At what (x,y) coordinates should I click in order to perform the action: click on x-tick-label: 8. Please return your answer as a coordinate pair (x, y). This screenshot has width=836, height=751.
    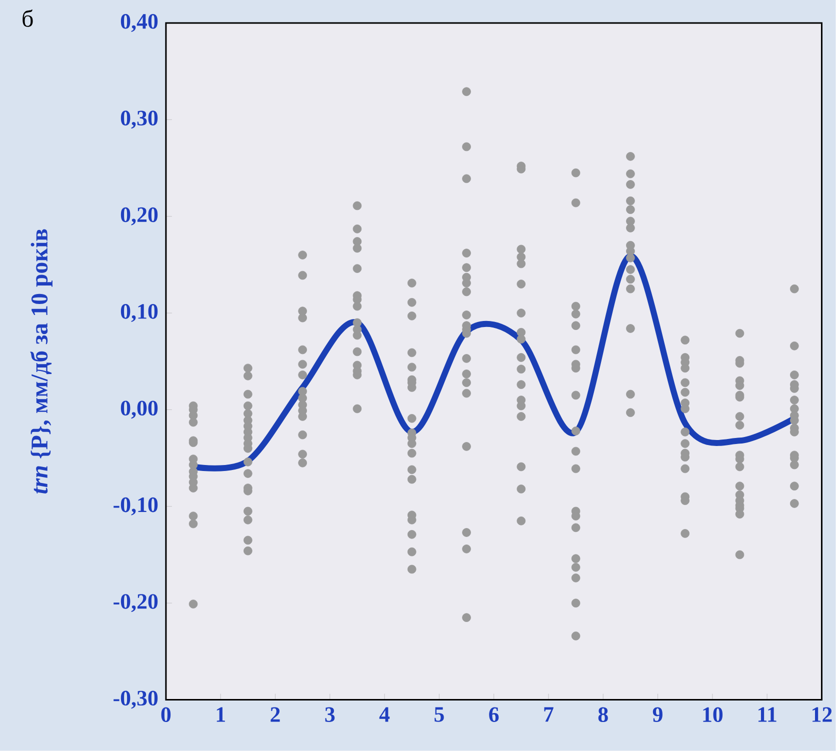
    Looking at the image, I should click on (603, 714).